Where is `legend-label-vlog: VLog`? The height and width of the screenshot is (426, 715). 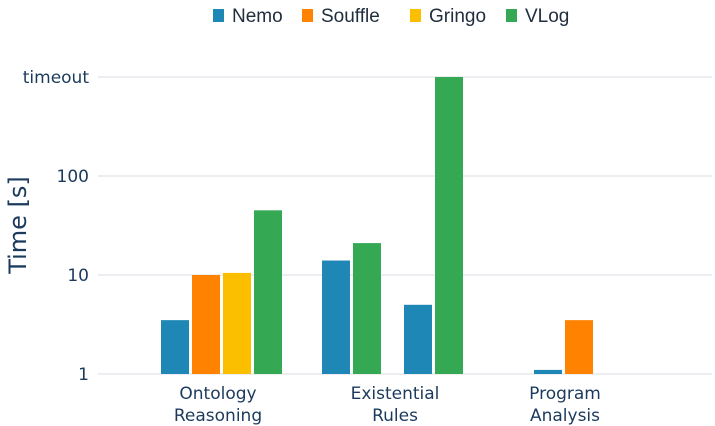
legend-label-vlog: VLog is located at coordinates (547, 16).